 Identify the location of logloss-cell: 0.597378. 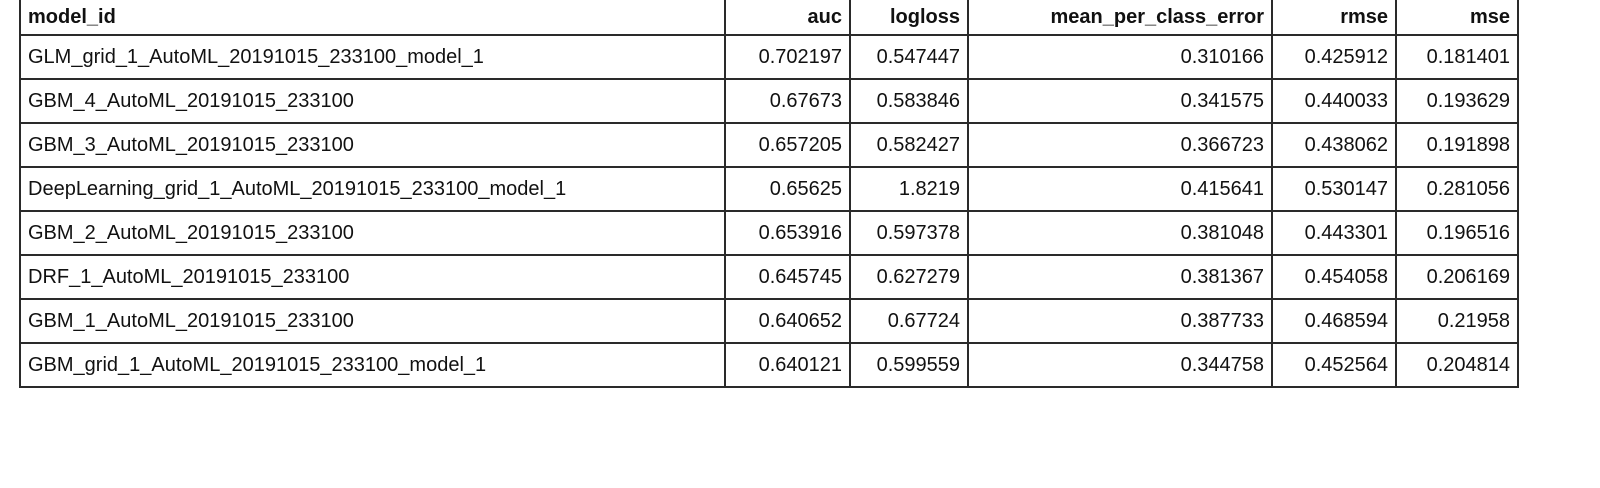
(909, 233).